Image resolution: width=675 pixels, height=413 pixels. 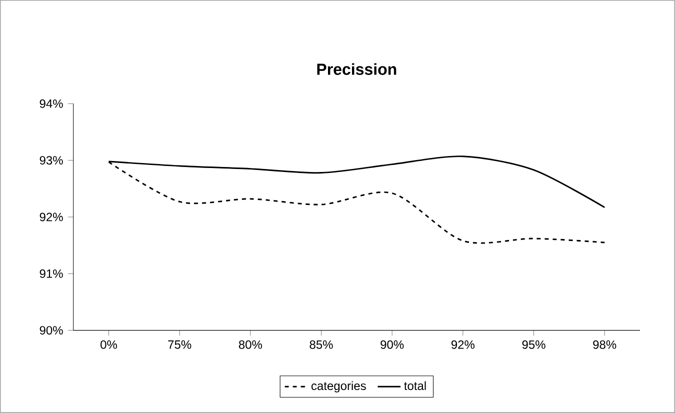 I want to click on x-tick-label: 90%, so click(x=392, y=344).